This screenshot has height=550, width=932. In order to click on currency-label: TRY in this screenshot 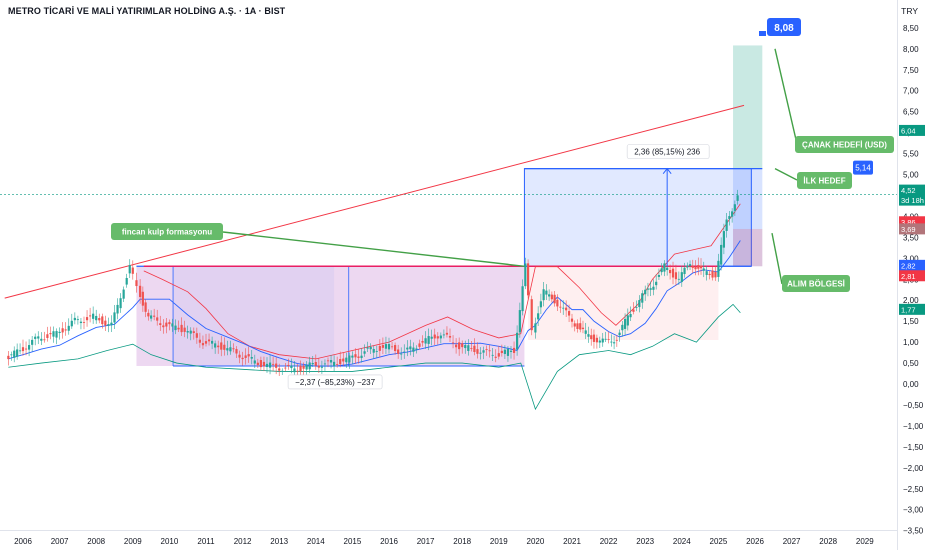, I will do `click(909, 11)`.